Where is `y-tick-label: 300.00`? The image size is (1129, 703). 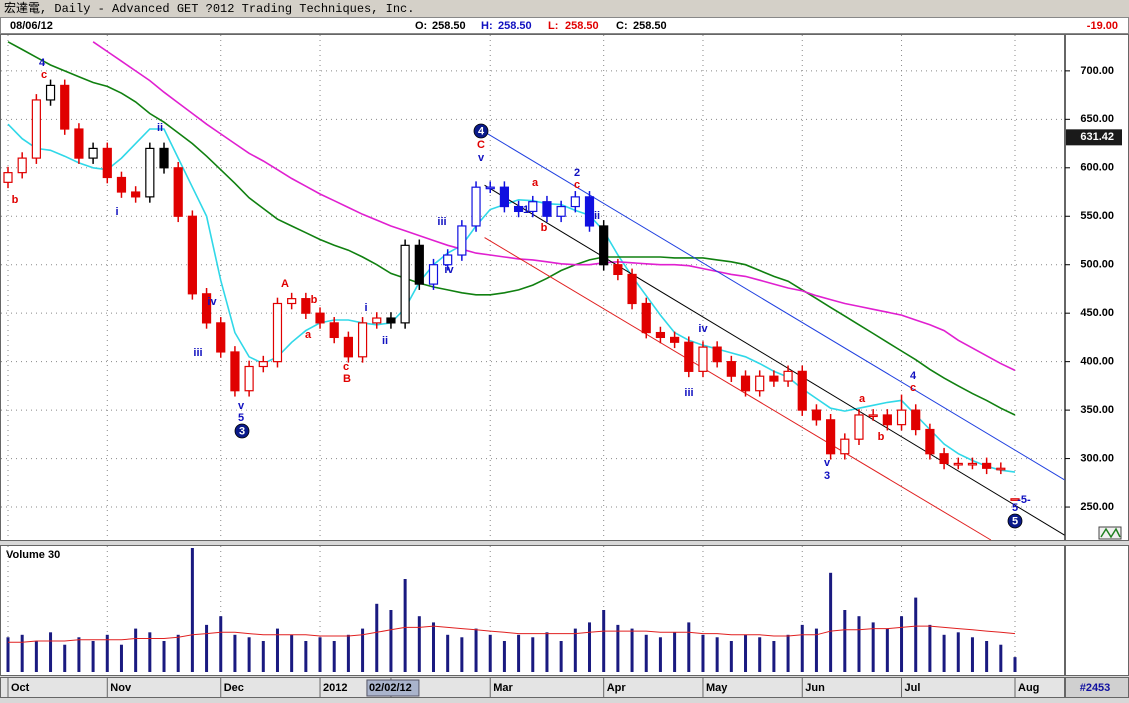 y-tick-label: 300.00 is located at coordinates (1097, 458).